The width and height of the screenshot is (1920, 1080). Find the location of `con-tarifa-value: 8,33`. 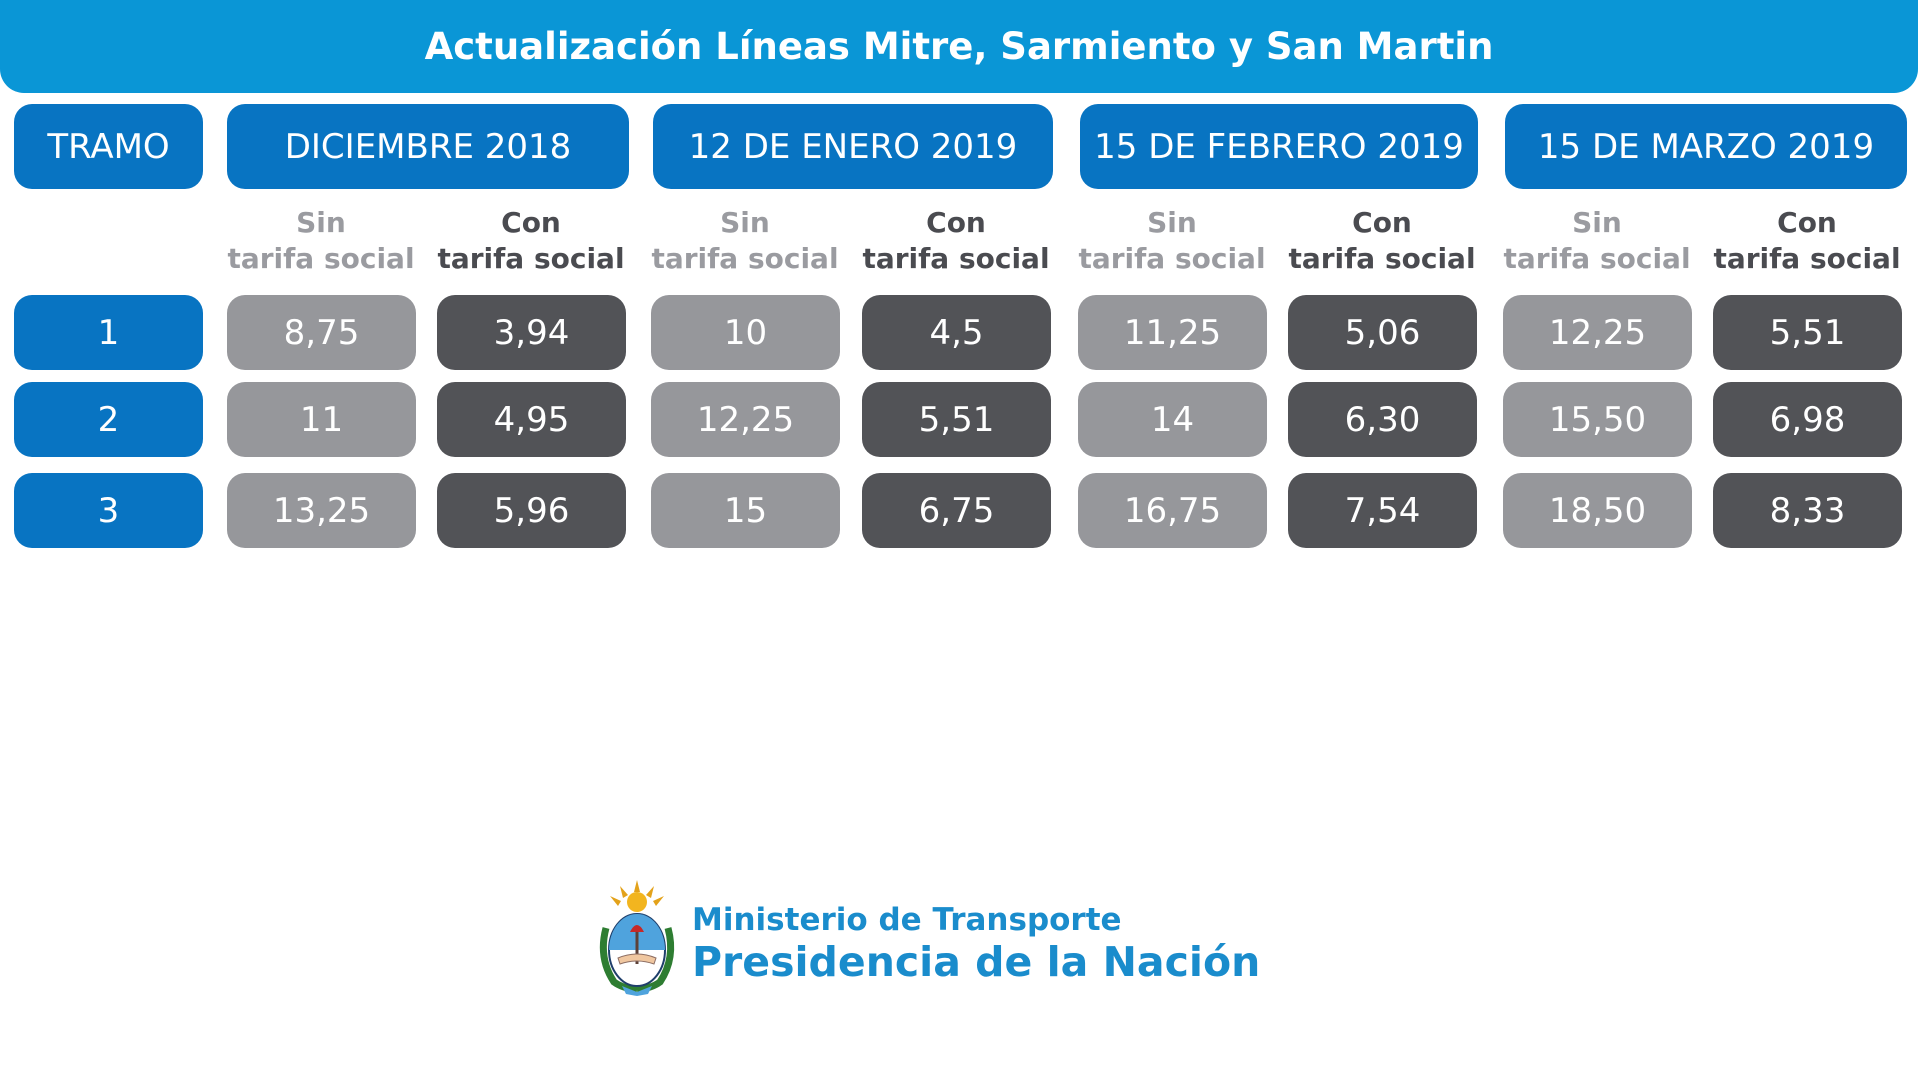

con-tarifa-value: 8,33 is located at coordinates (1807, 510).